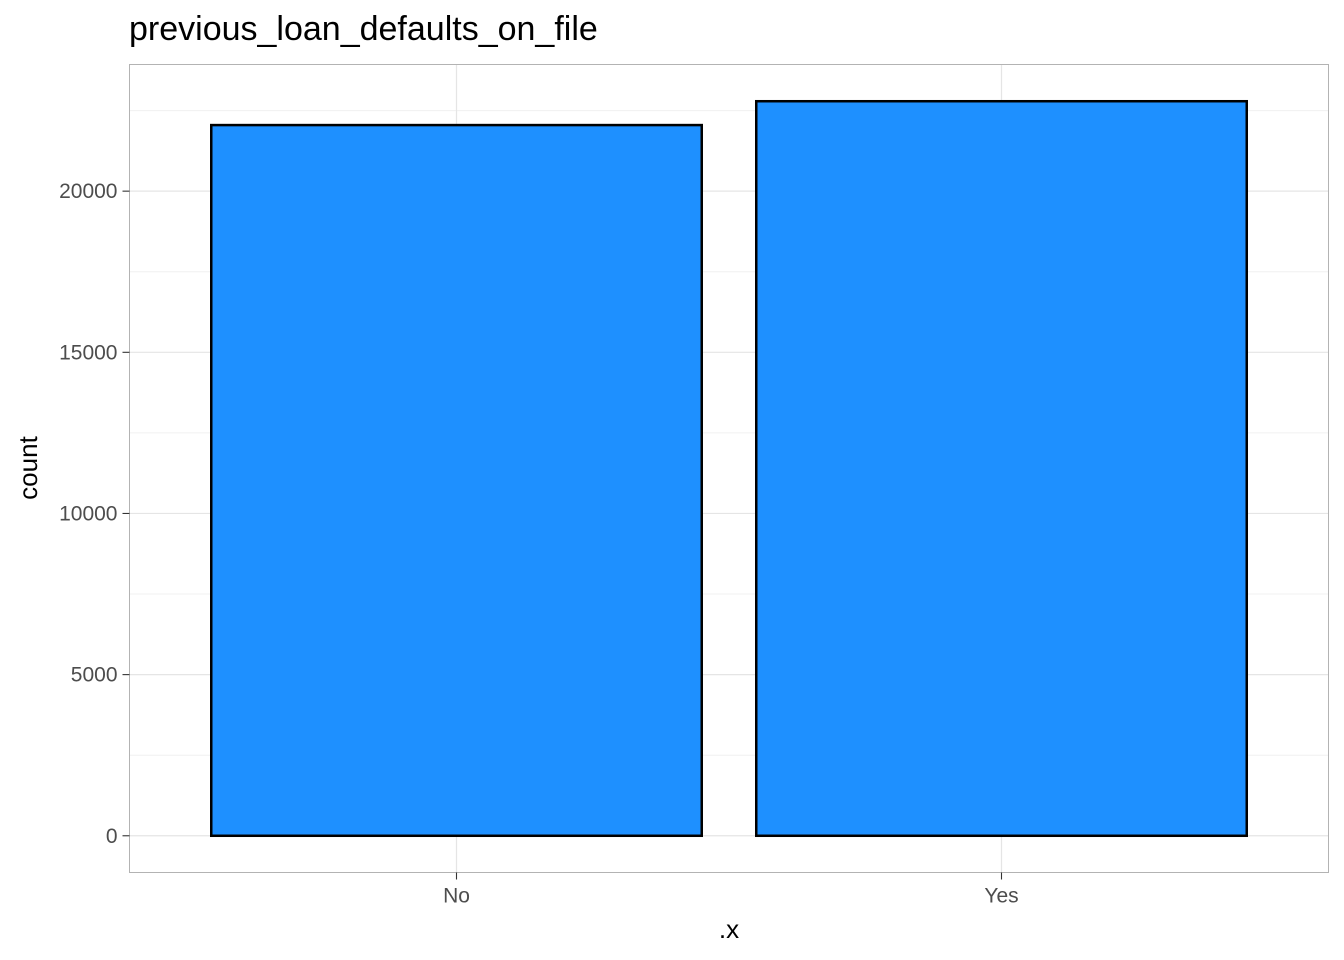 The height and width of the screenshot is (960, 1344). What do you see at coordinates (28, 467) in the screenshot?
I see `y-axis-title: count` at bounding box center [28, 467].